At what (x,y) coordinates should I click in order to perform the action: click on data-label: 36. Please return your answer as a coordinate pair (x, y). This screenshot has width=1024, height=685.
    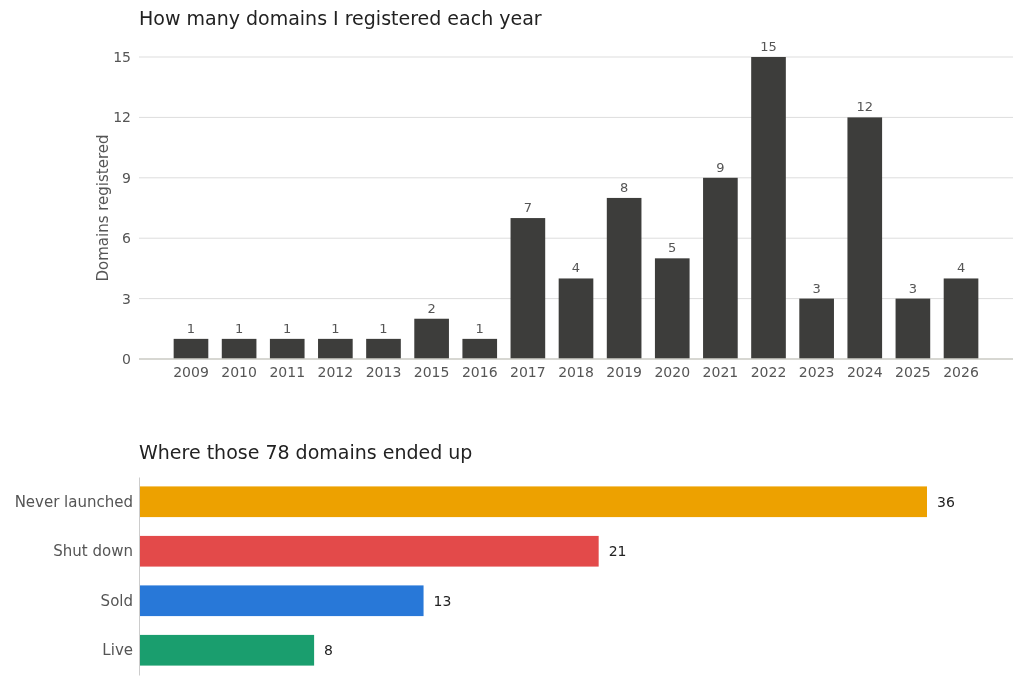
    Looking at the image, I should click on (946, 501).